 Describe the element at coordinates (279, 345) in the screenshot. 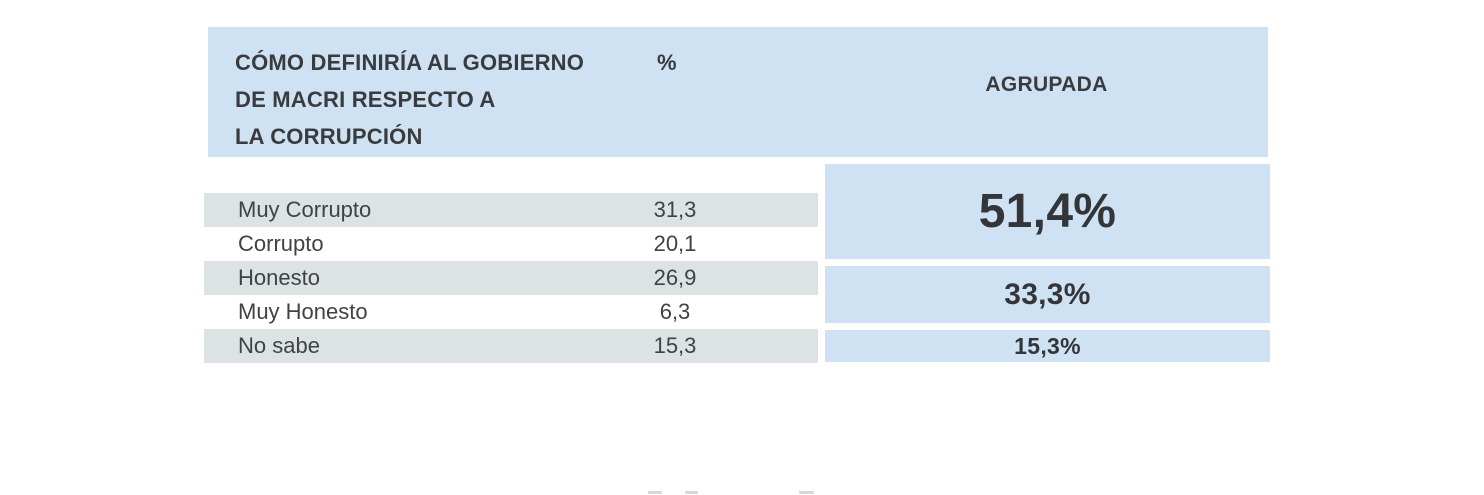

I see `row-label: No sabe` at that location.